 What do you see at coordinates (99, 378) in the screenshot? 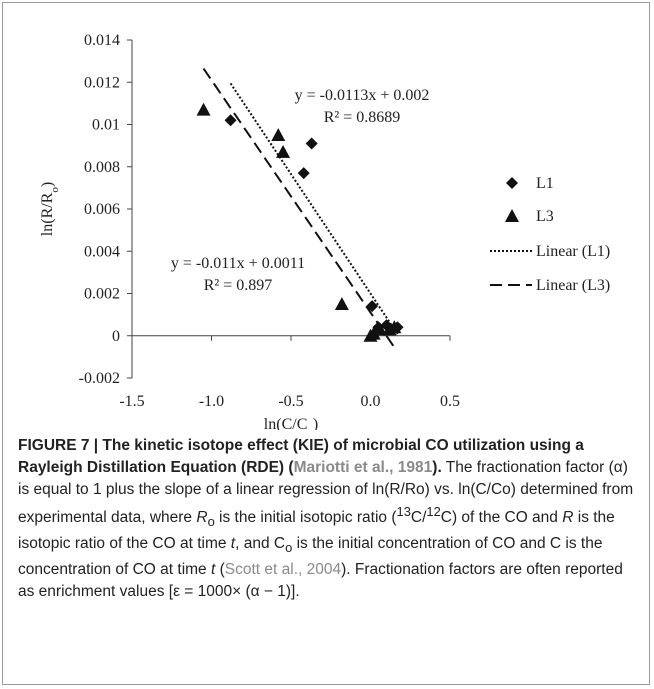
I see `y-tick-label: -0.002` at bounding box center [99, 378].